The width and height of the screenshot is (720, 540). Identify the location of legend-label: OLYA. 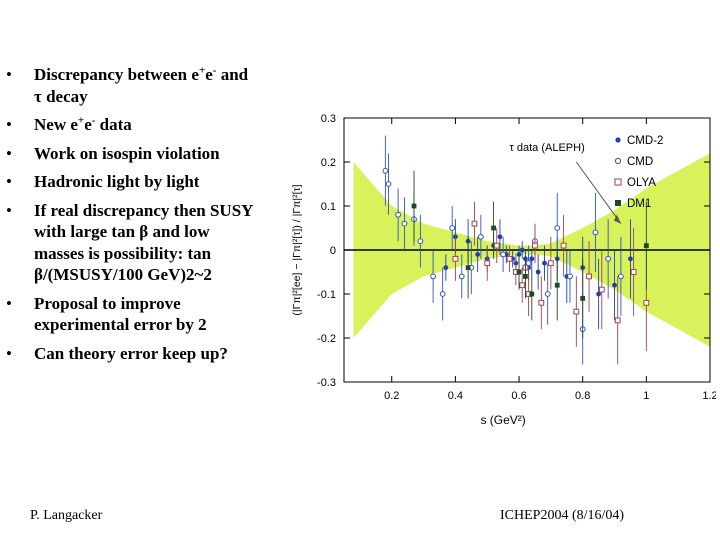
(641, 183).